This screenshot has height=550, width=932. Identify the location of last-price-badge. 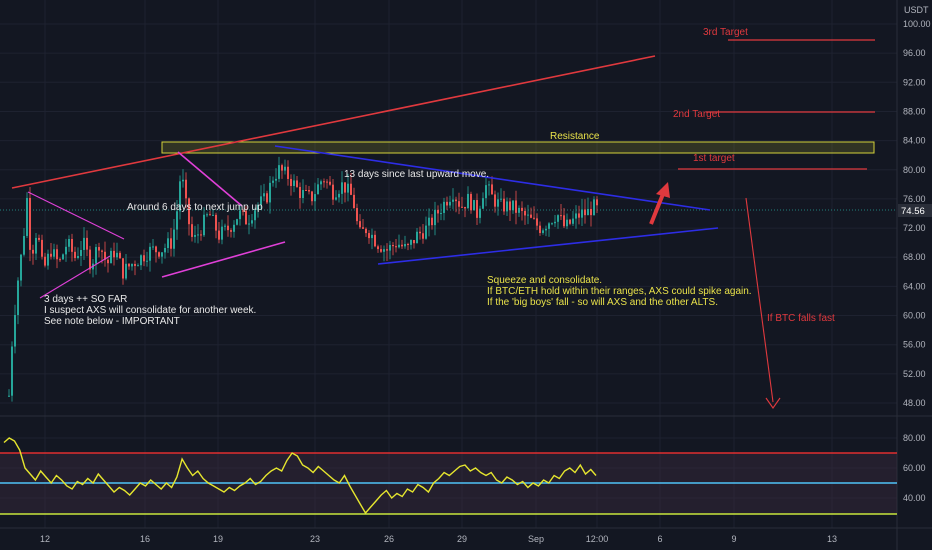
(915, 210).